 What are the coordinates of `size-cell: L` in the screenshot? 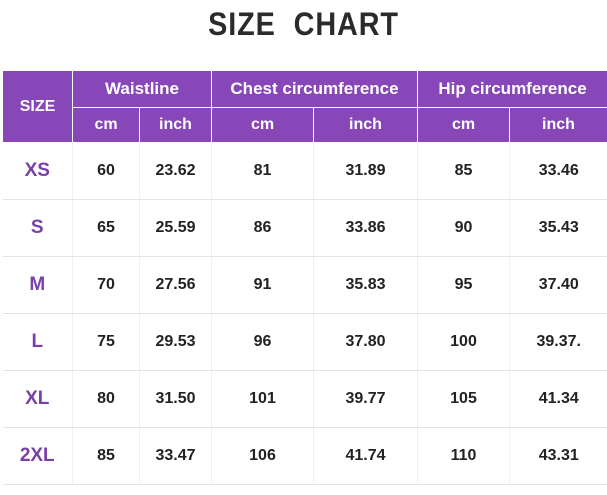 It's located at (37, 342).